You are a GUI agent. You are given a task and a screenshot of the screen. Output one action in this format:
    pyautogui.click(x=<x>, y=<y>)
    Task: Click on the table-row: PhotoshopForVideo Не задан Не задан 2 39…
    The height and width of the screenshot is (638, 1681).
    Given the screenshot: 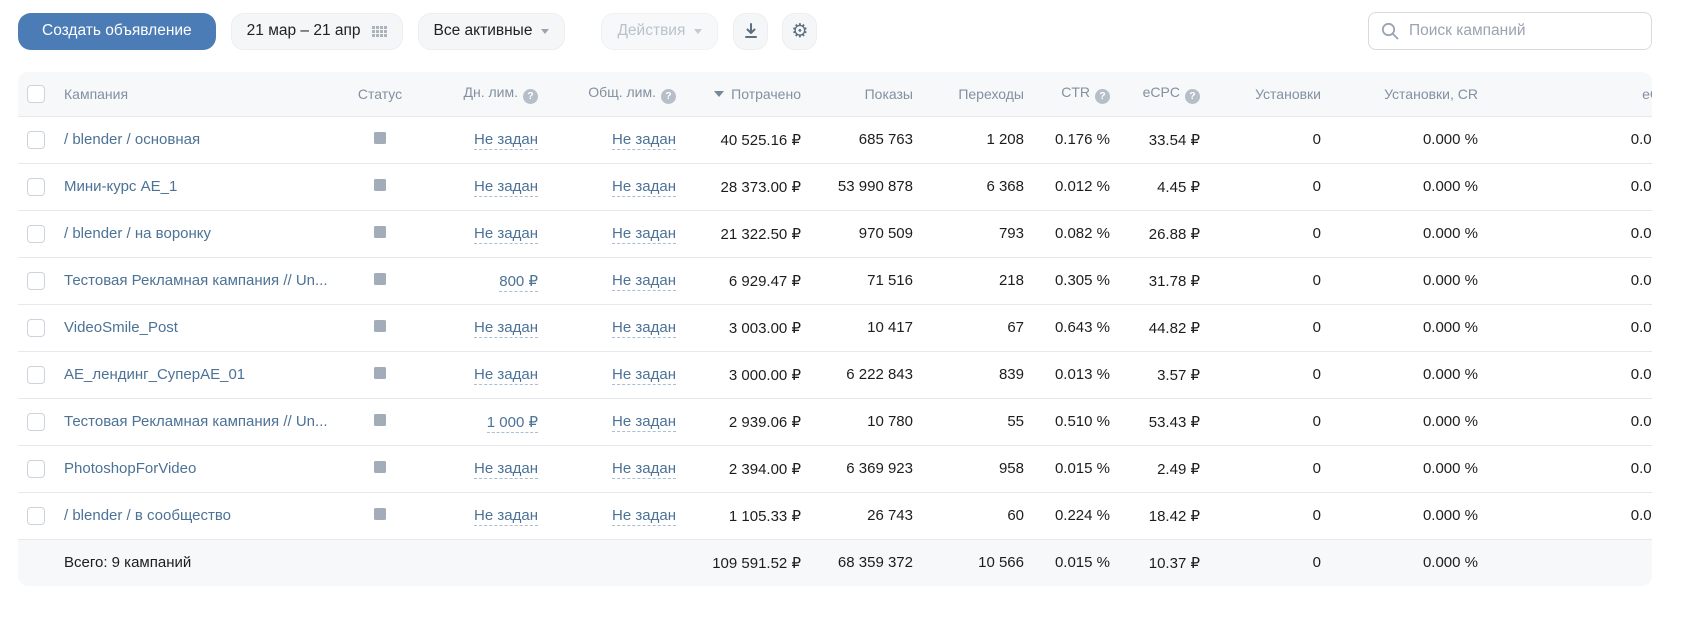 What is the action you would take?
    pyautogui.click(x=835, y=468)
    